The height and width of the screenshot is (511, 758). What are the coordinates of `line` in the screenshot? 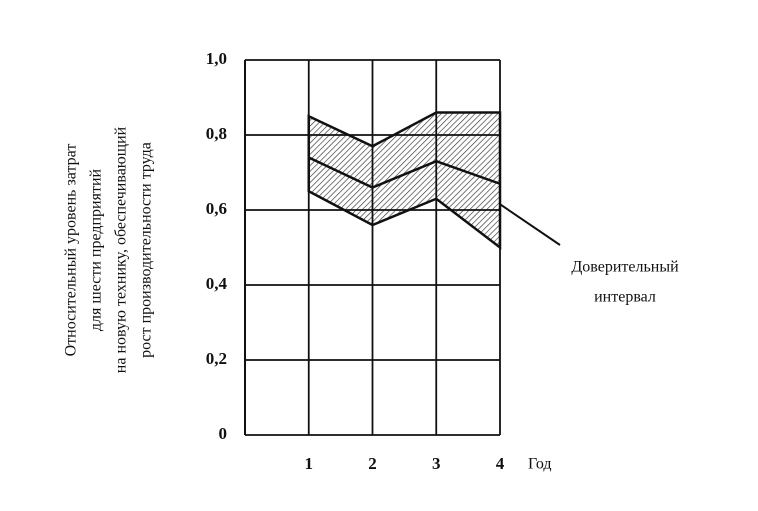 It's located at (404, 172).